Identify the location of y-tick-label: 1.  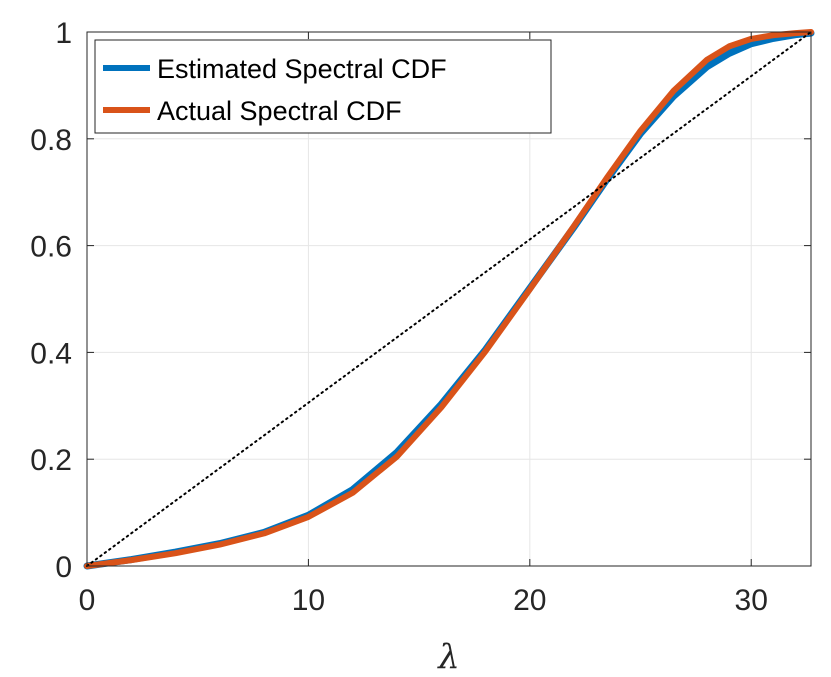
(63, 33).